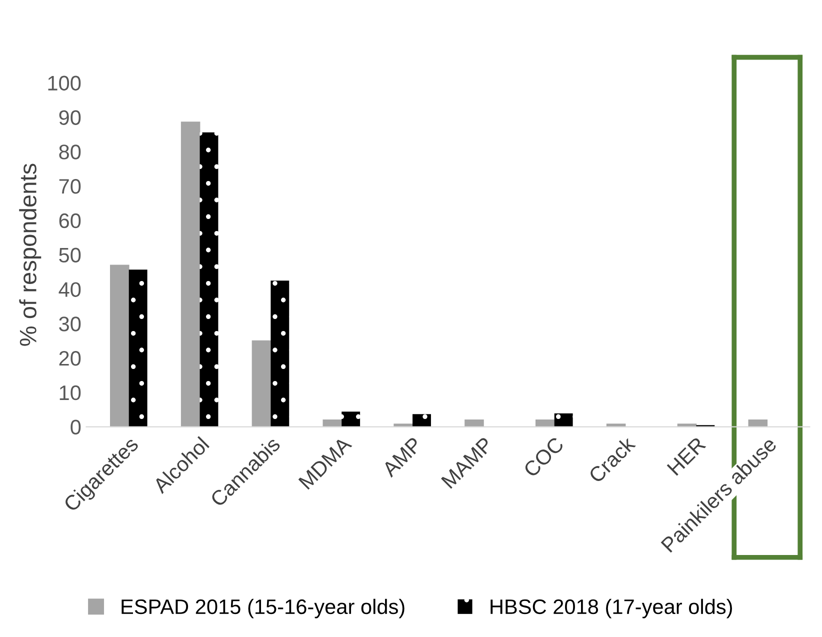 Image resolution: width=822 pixels, height=637 pixels. Describe the element at coordinates (30, 255) in the screenshot. I see `y-axis-title: % of respondents` at that location.